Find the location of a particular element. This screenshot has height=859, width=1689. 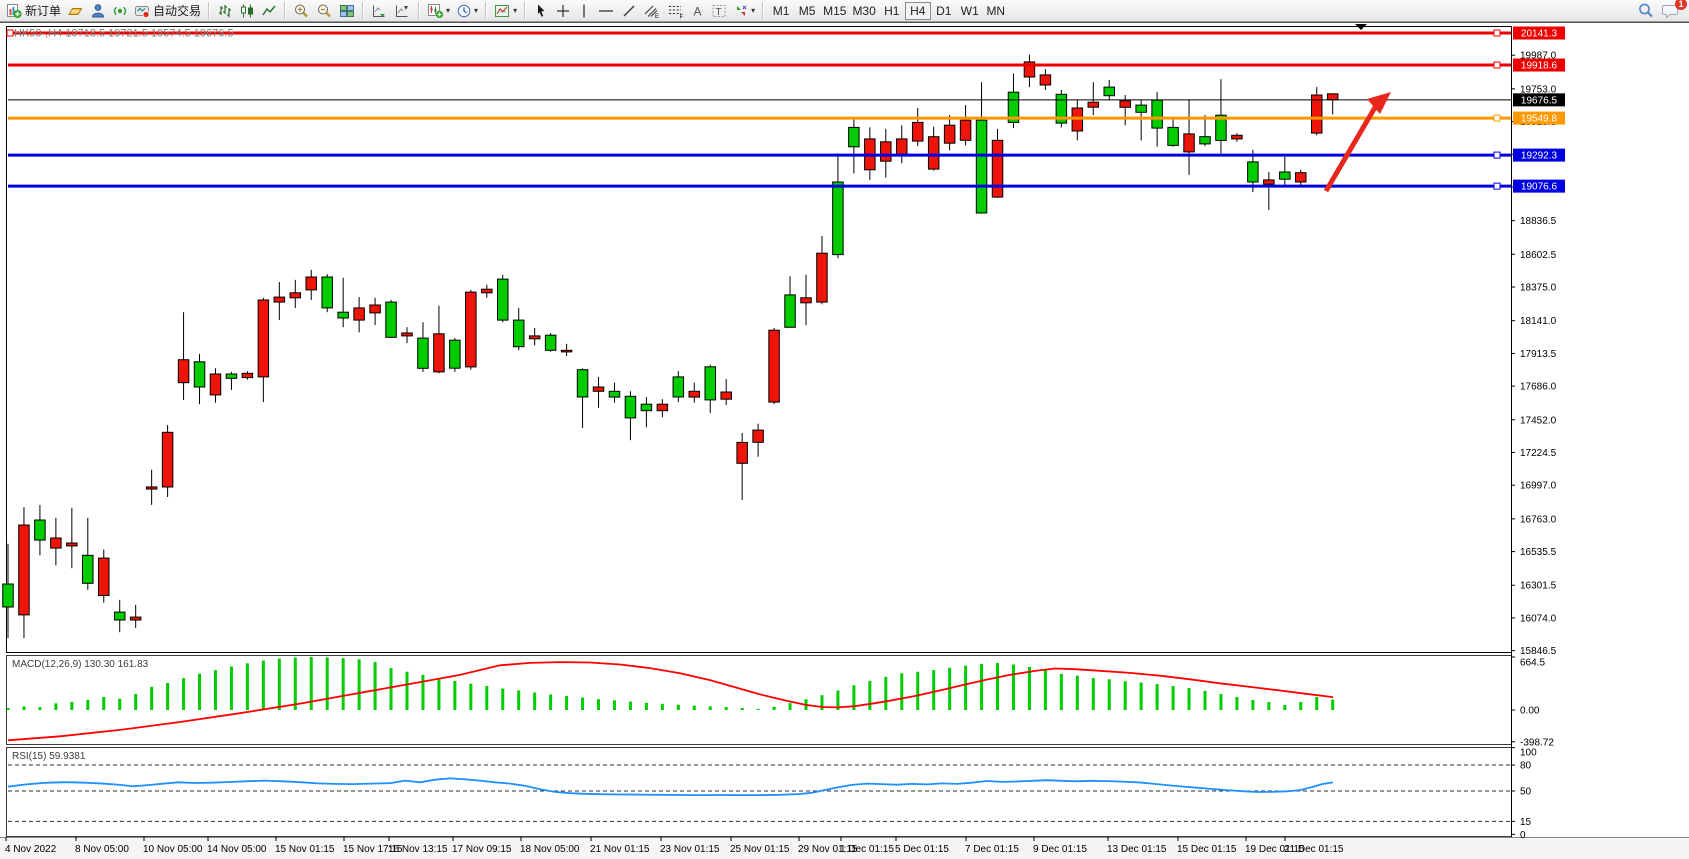

arrow-symbols-icon is located at coordinates (741, 11).